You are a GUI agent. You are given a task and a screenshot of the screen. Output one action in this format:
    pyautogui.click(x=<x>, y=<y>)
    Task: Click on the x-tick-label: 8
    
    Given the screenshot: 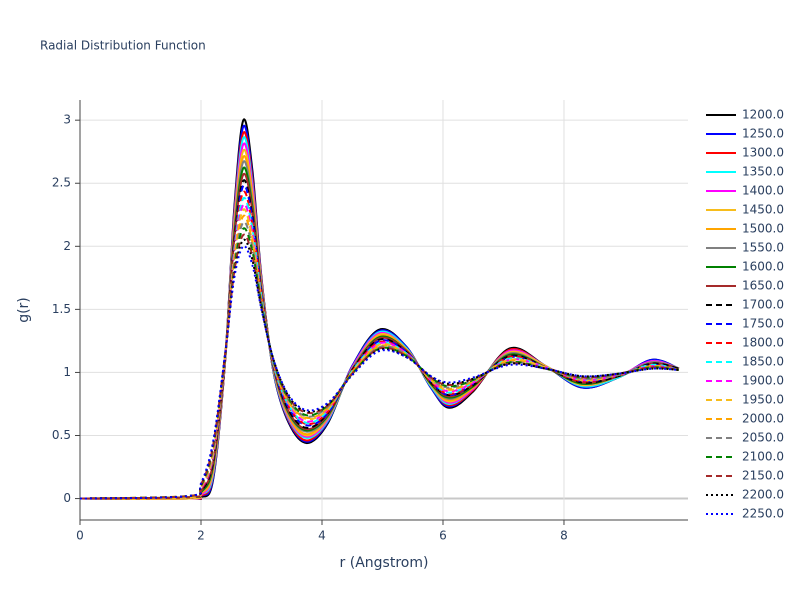 What is the action you would take?
    pyautogui.click(x=564, y=536)
    